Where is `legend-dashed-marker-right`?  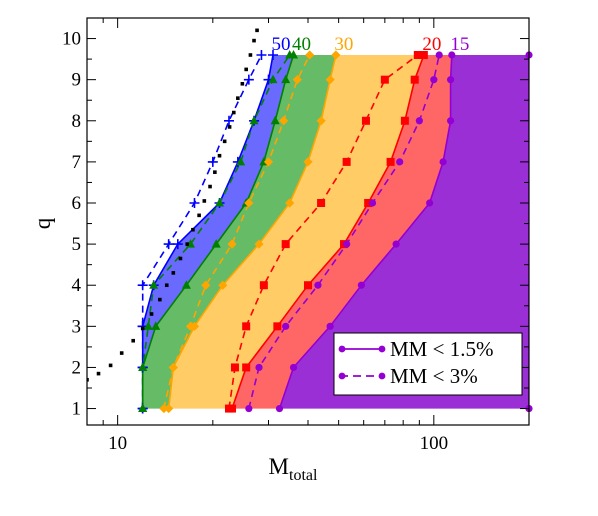 legend-dashed-marker-right is located at coordinates (382, 376).